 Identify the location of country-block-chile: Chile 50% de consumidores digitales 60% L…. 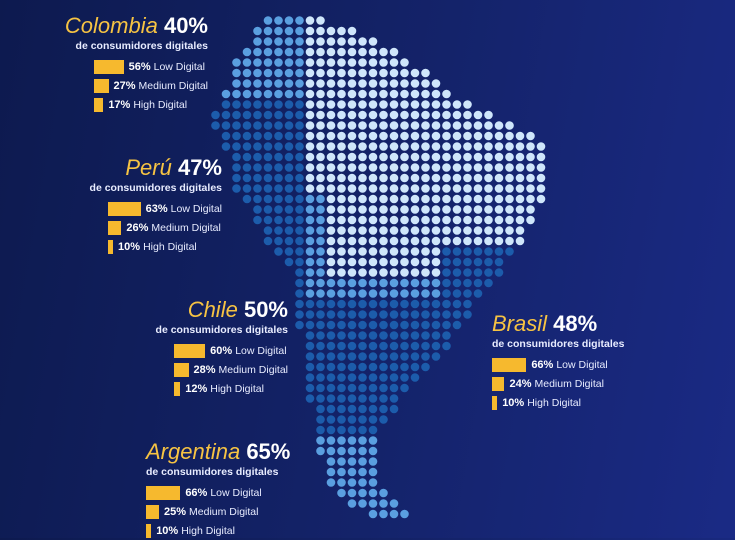
(214, 349).